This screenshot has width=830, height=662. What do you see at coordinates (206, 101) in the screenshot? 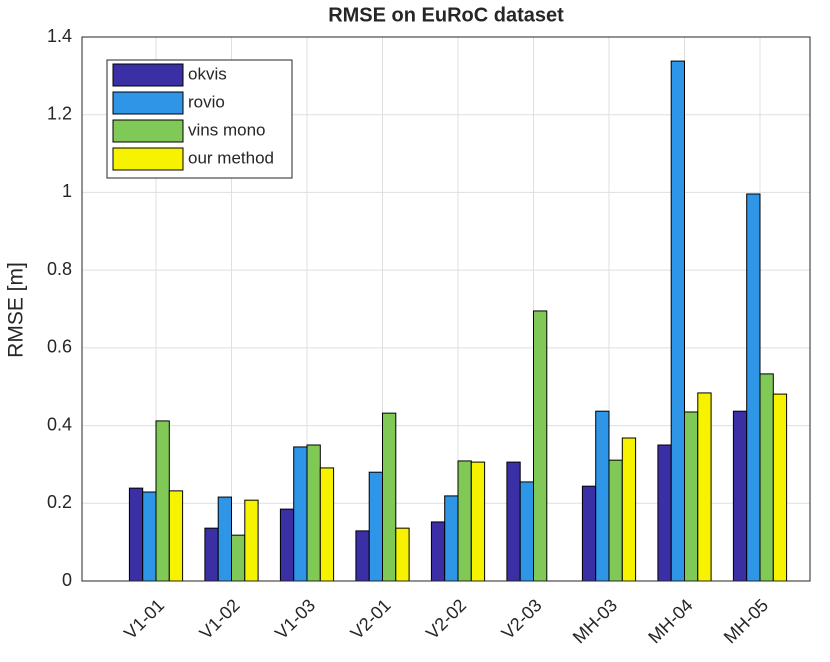
I see `legend-label: rovio` at bounding box center [206, 101].